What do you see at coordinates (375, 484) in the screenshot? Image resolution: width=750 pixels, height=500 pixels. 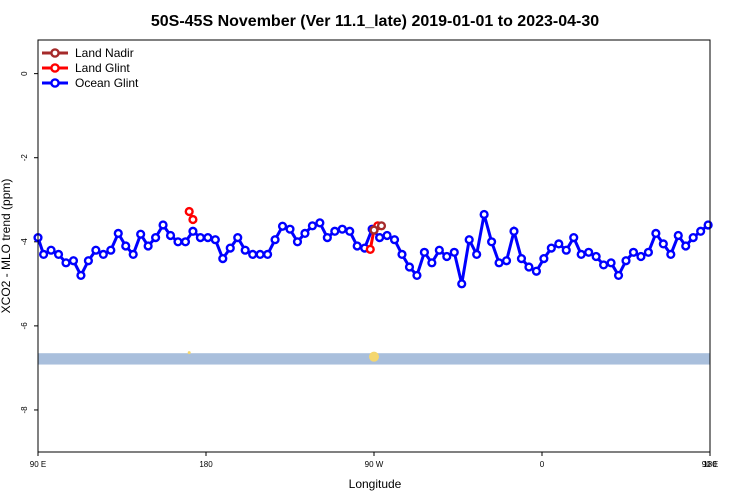 I see `x-axis-label: Longitude` at bounding box center [375, 484].